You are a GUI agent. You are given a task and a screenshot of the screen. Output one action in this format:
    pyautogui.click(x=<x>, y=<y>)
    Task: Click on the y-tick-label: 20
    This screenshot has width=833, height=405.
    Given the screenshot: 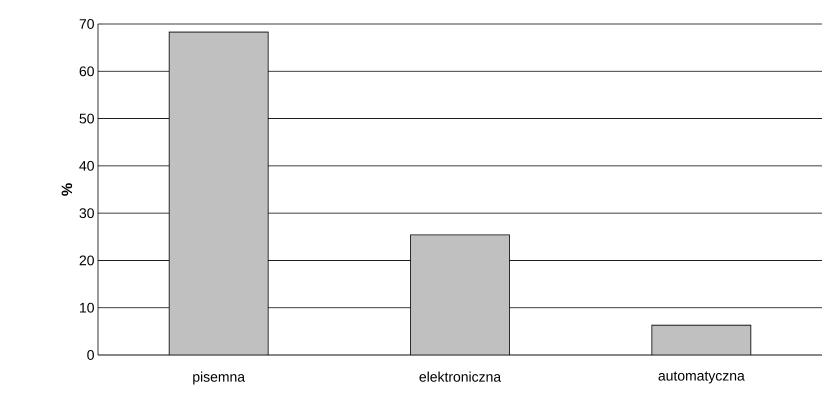 What is the action you would take?
    pyautogui.click(x=87, y=260)
    